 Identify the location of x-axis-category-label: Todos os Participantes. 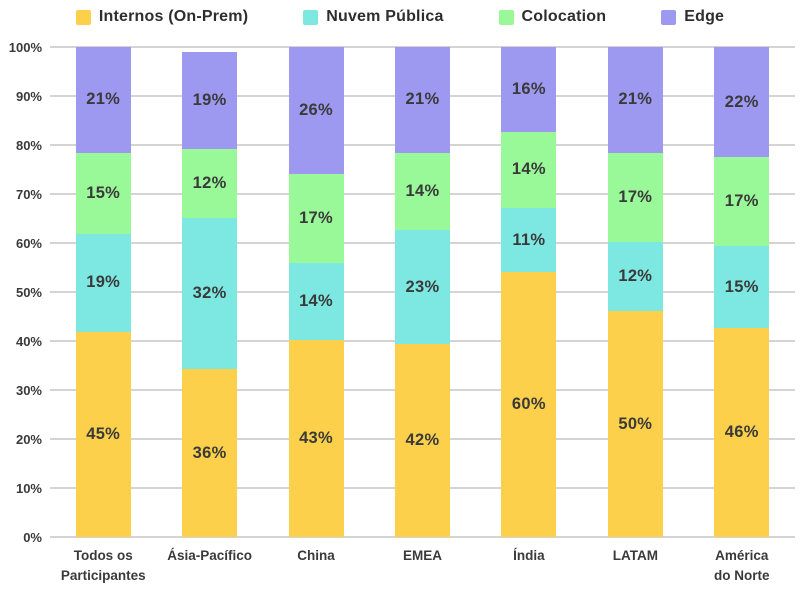
(103, 566).